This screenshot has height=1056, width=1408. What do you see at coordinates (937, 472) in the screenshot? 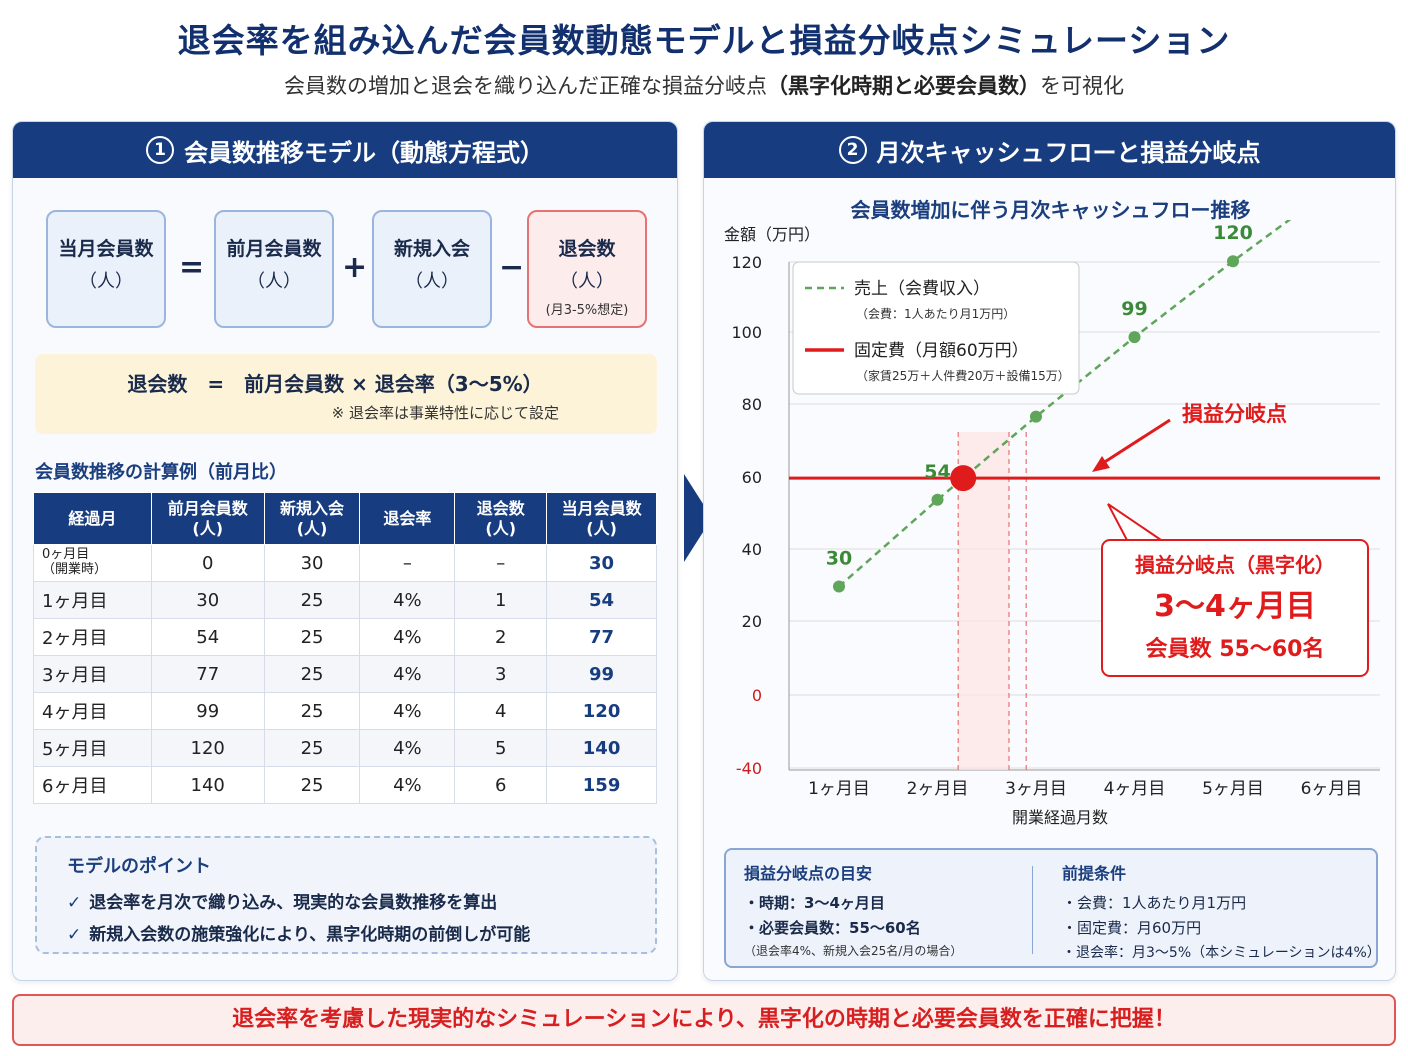
I see `data-label: 54` at bounding box center [937, 472].